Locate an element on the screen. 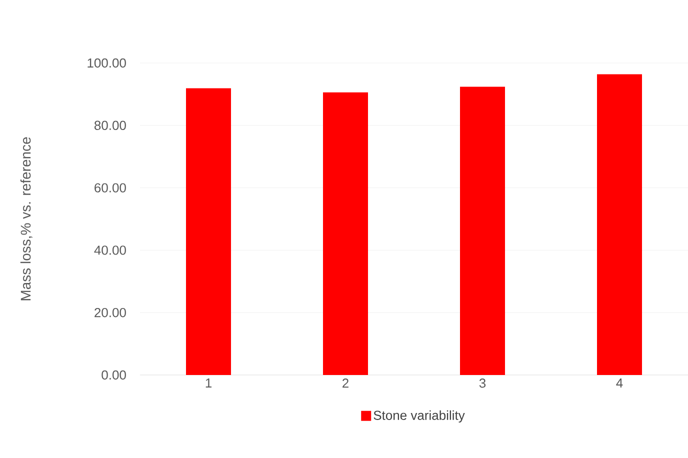 This screenshot has width=688, height=458. x-tick-label: 2 is located at coordinates (345, 383).